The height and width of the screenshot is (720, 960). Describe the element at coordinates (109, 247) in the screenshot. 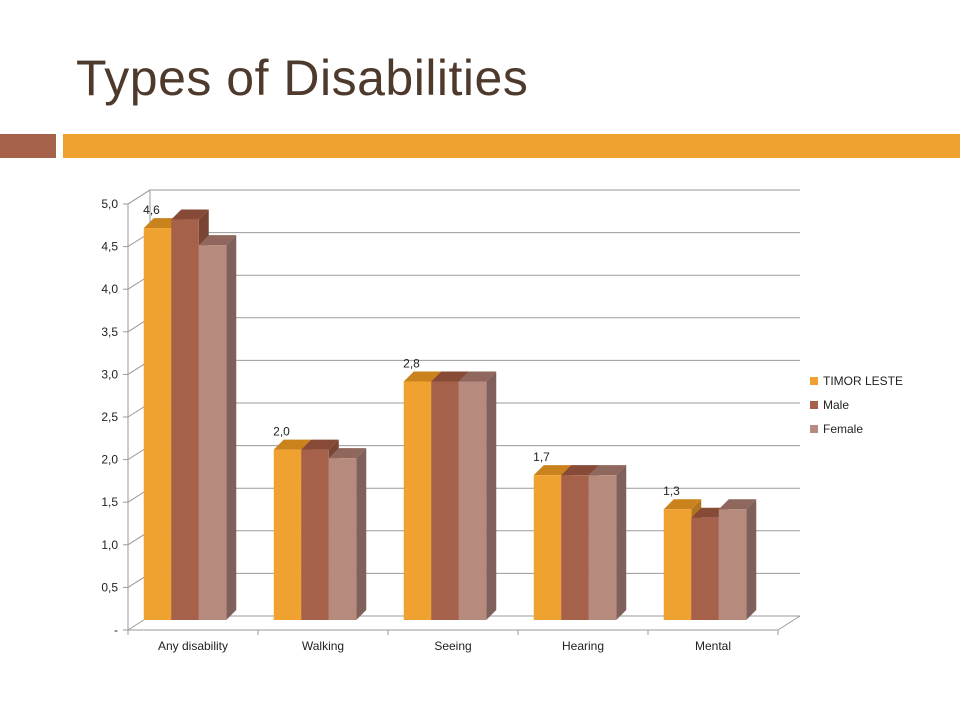

I see `y-tick-label: 4,5` at that location.